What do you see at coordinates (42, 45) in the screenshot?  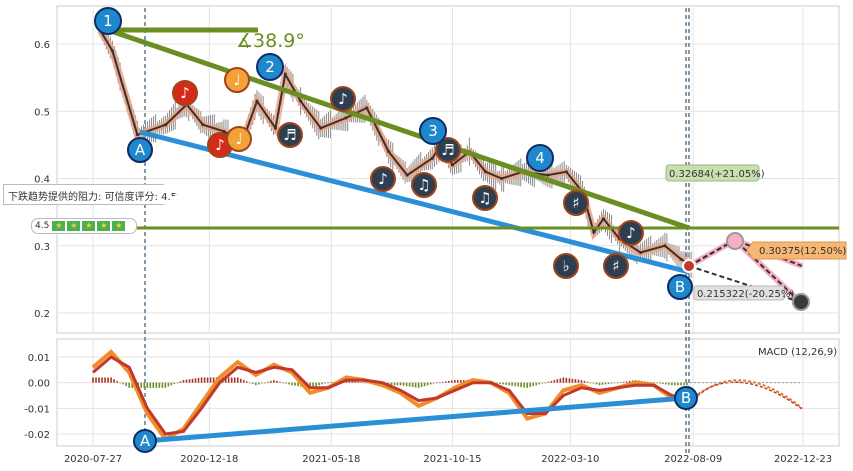 I see `price-tick-label: 0.6` at bounding box center [42, 45].